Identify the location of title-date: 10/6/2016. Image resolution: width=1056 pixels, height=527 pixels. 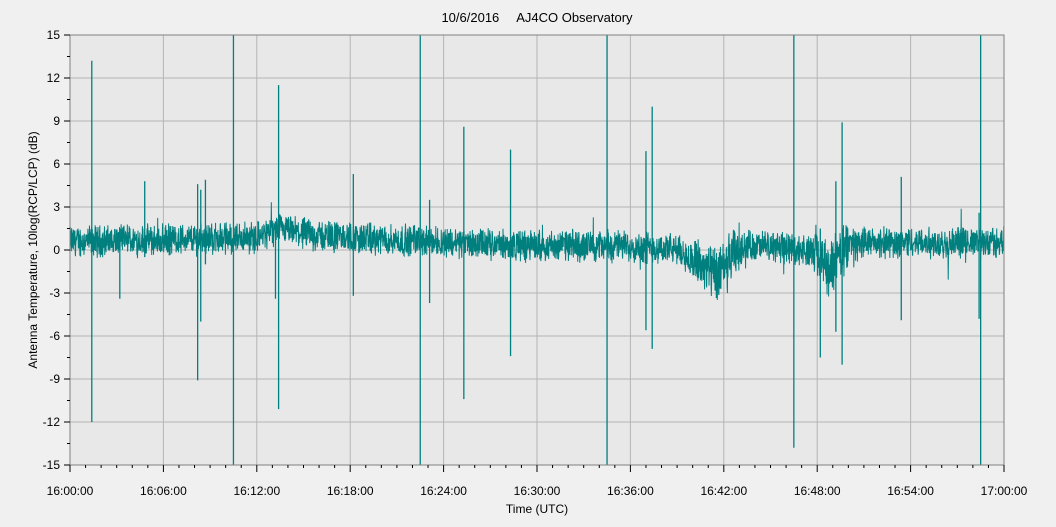
(470, 17).